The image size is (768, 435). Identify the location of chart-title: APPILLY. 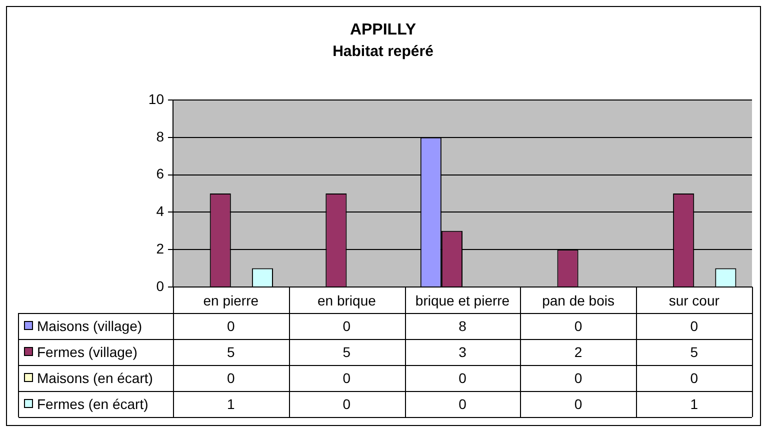
(383, 29).